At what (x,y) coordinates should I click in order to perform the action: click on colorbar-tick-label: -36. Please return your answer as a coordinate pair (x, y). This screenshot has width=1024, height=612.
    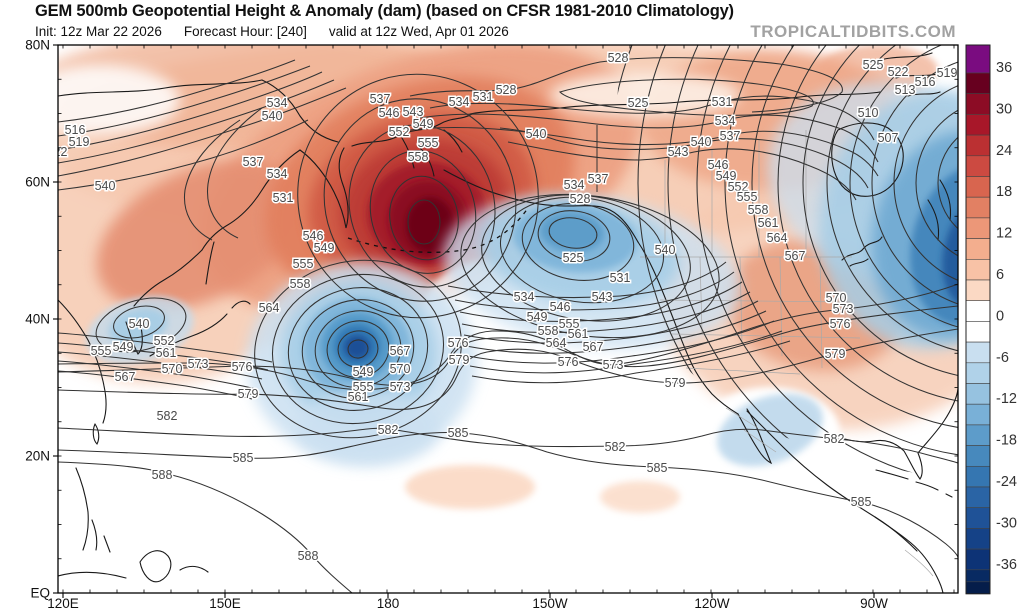
    Looking at the image, I should click on (1006, 565).